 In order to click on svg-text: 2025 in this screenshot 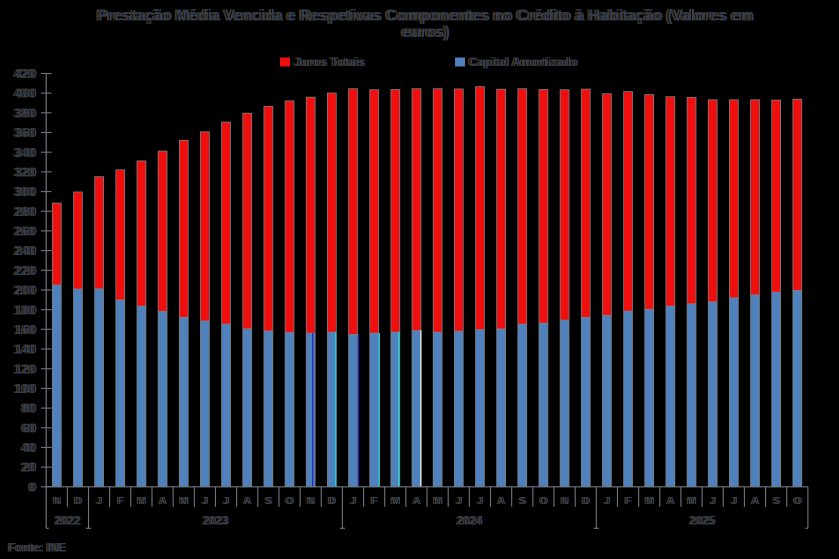, I will do `click(701, 522)`.